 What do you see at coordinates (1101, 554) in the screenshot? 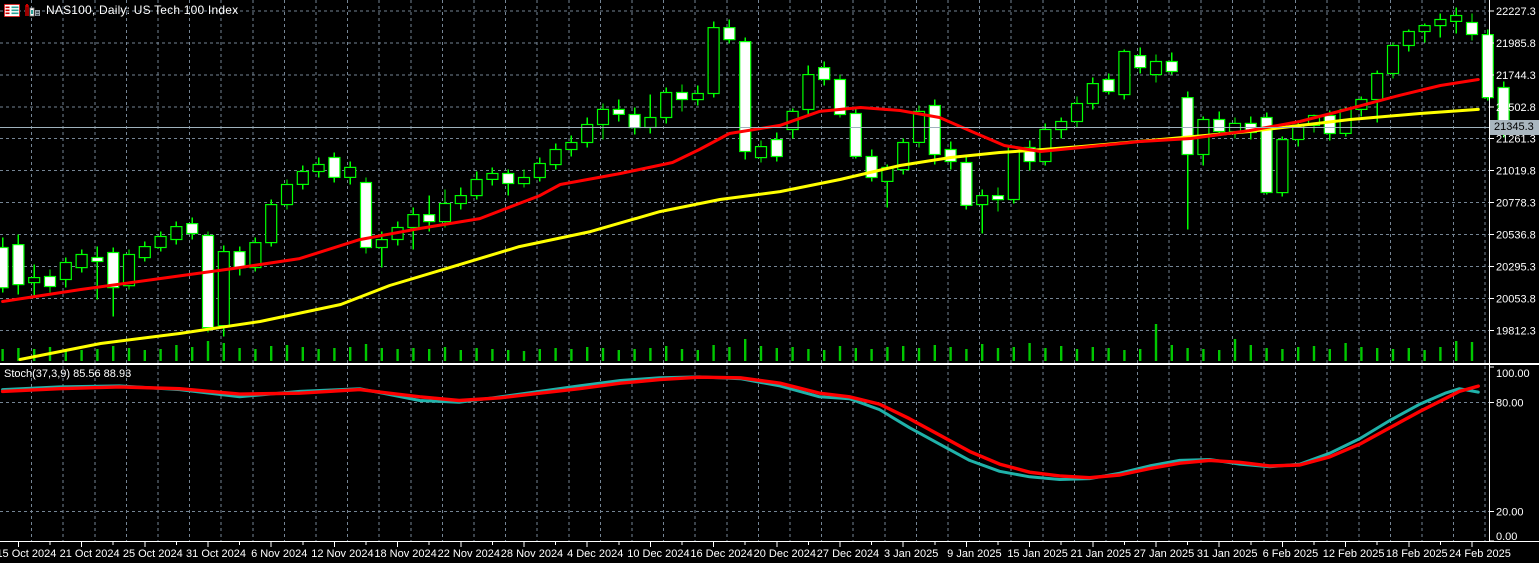
I see `svg-text: 21 Jan 2025` at bounding box center [1101, 554].